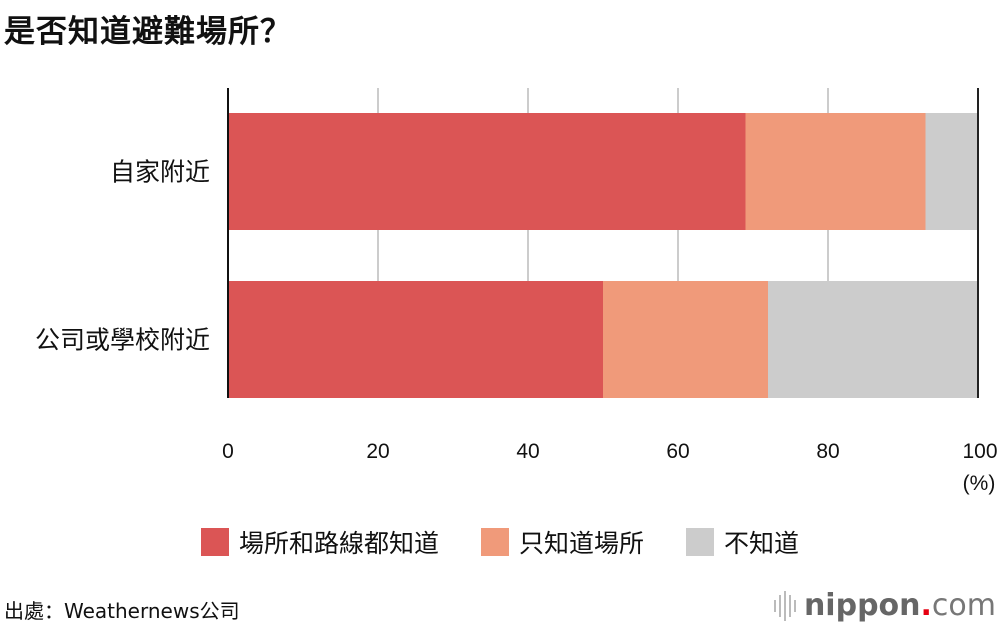  Describe the element at coordinates (784, 605) in the screenshot. I see `sound-wave-icon` at that location.